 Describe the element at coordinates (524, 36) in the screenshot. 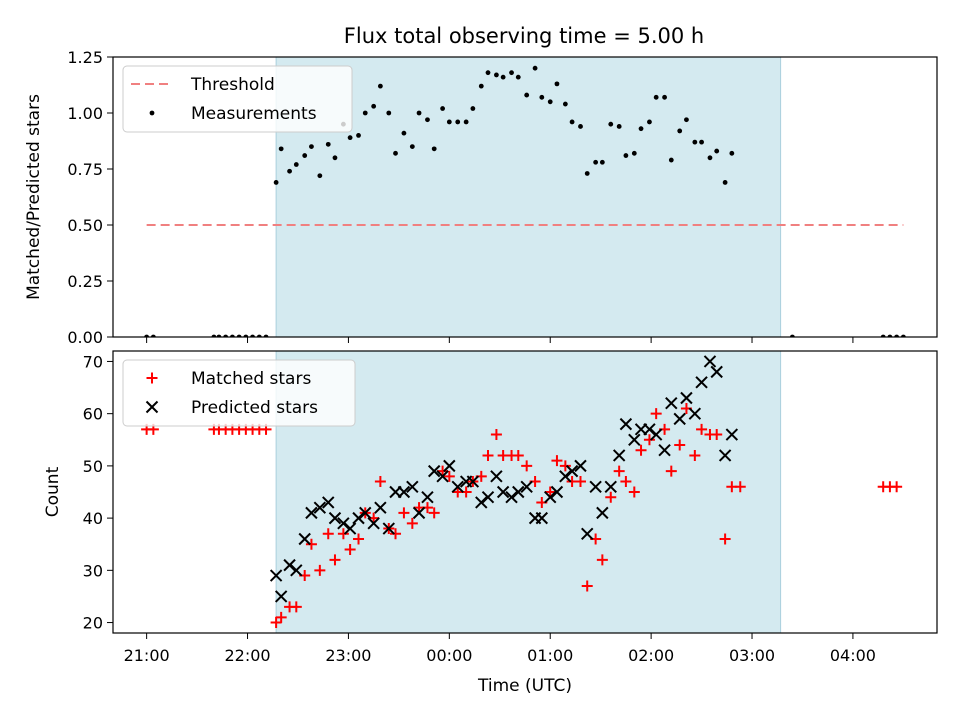

I see `figure-title: Flux total observing time = 5.00 h` at that location.